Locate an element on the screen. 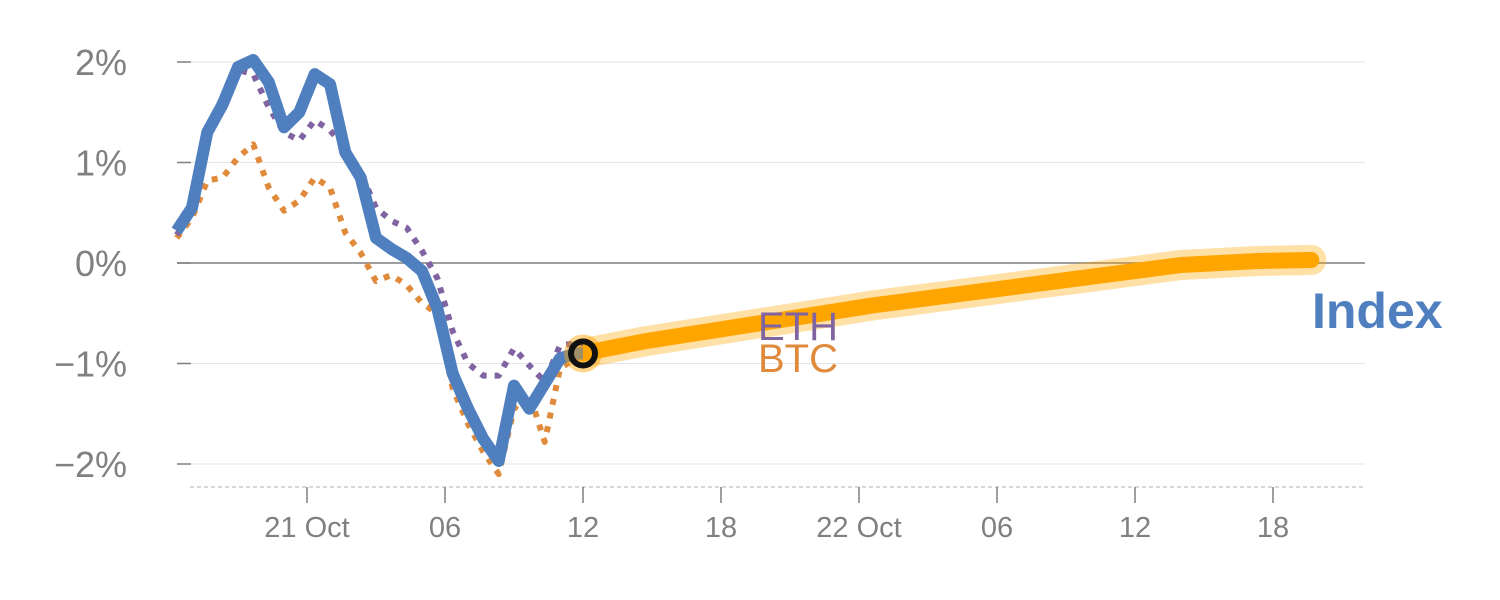 The width and height of the screenshot is (1500, 600). x-axis: 21 Oct 06 12 18 22 Oct 06 12 18 is located at coordinates (776, 515).